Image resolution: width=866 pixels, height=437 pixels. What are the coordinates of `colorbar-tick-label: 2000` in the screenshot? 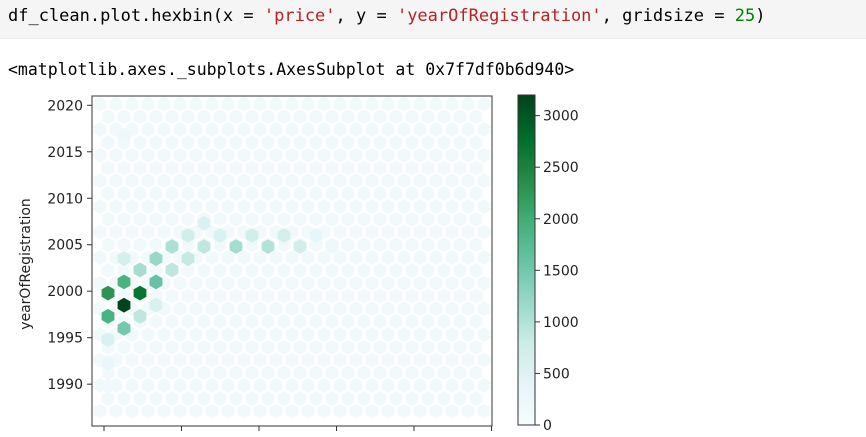 It's located at (561, 220).